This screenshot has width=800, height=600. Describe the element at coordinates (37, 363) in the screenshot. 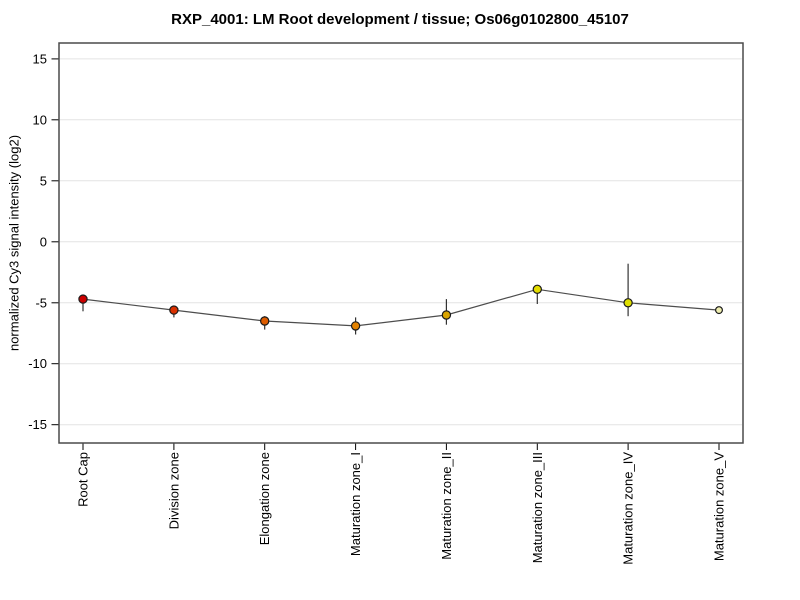

I see `y-tick-label: -10` at that location.